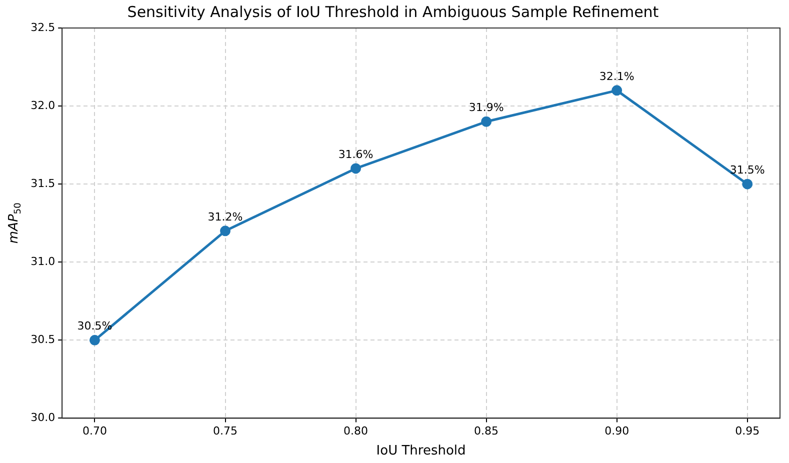 The height and width of the screenshot is (463, 789). Describe the element at coordinates (43, 105) in the screenshot. I see `y-tick-label: 32.0` at that location.